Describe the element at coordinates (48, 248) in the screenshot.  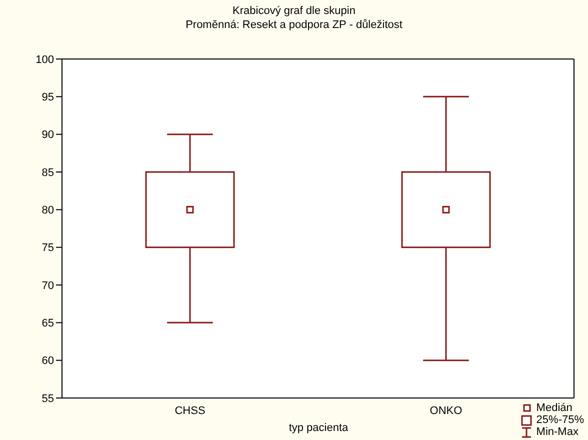
I see `y-tick-label: 75` at that location.